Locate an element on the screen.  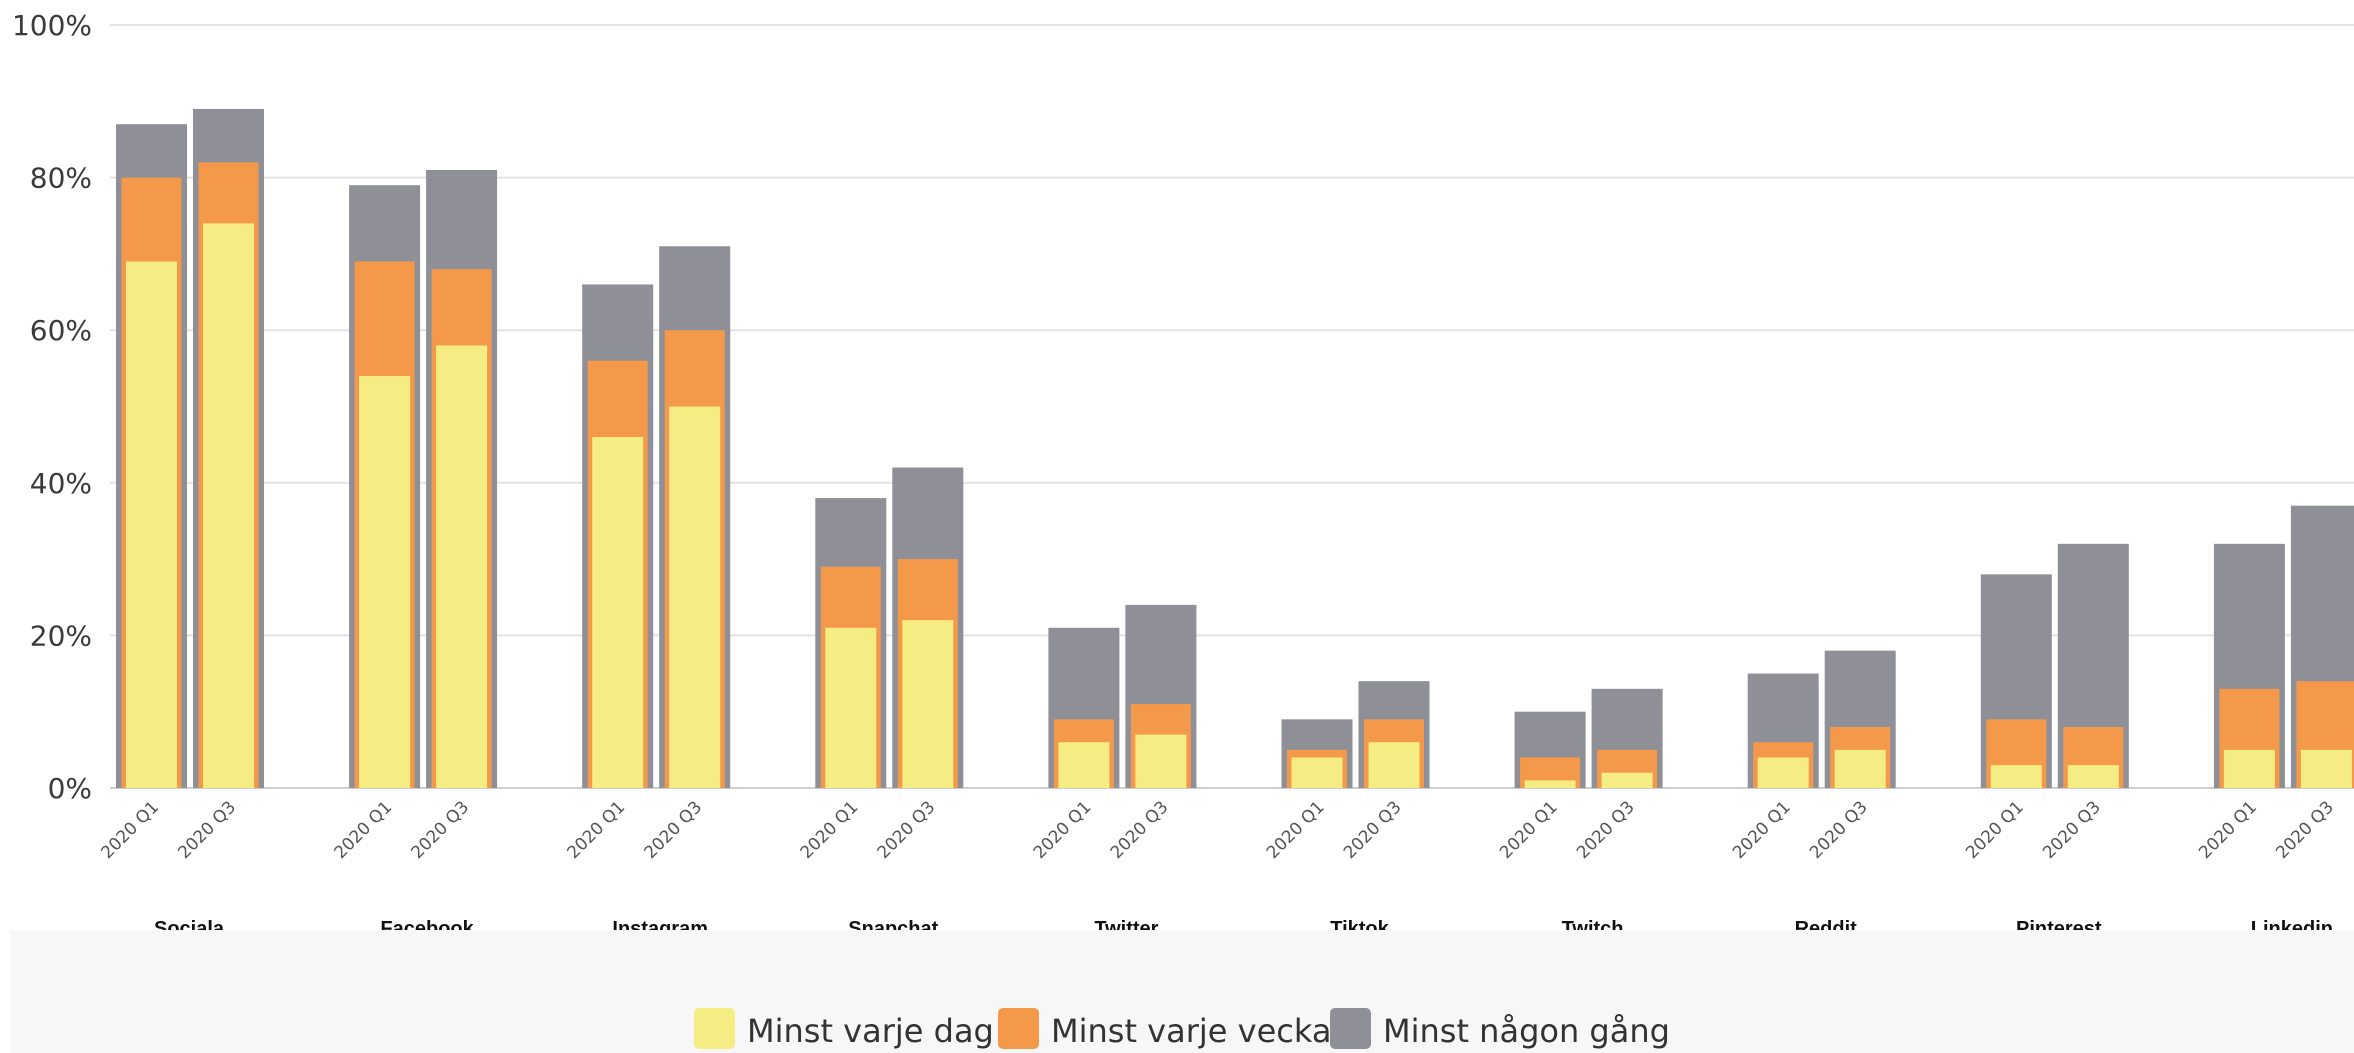
y-tick-label: 40% is located at coordinates (61, 483).